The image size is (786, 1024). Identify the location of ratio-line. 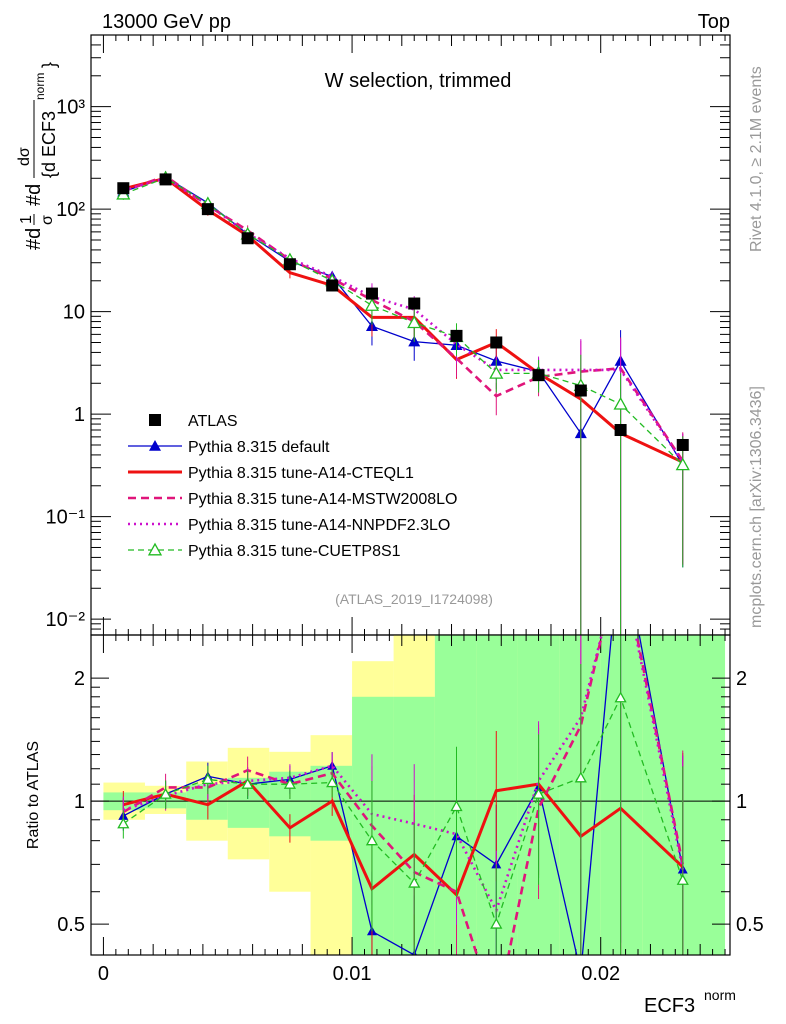
(403, 838).